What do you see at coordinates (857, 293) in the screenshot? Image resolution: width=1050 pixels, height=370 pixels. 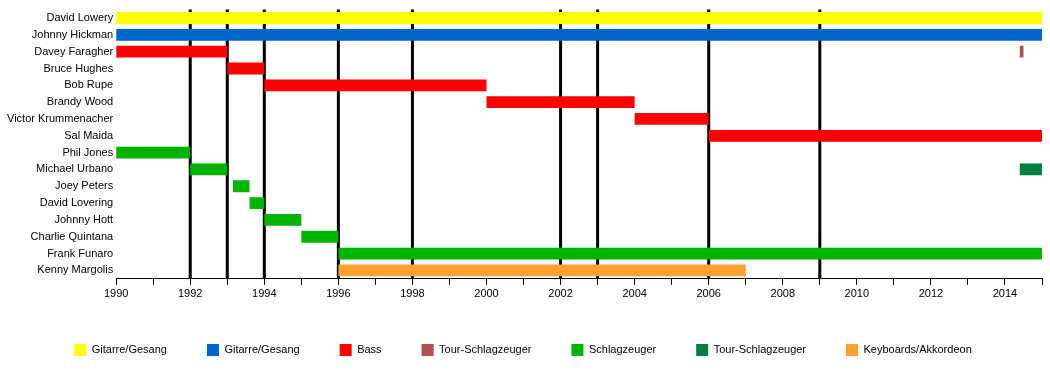 I see `x-tick-label: 2010` at bounding box center [857, 293].